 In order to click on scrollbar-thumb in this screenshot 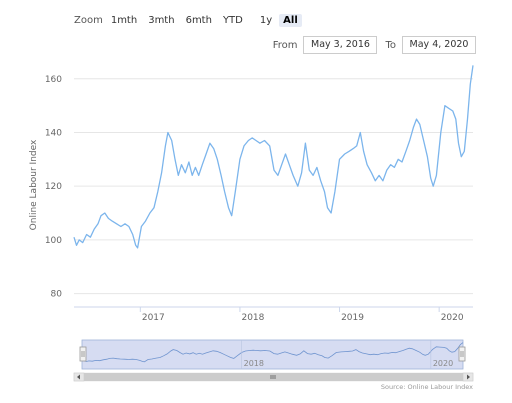, I will do `click(273, 377)`.